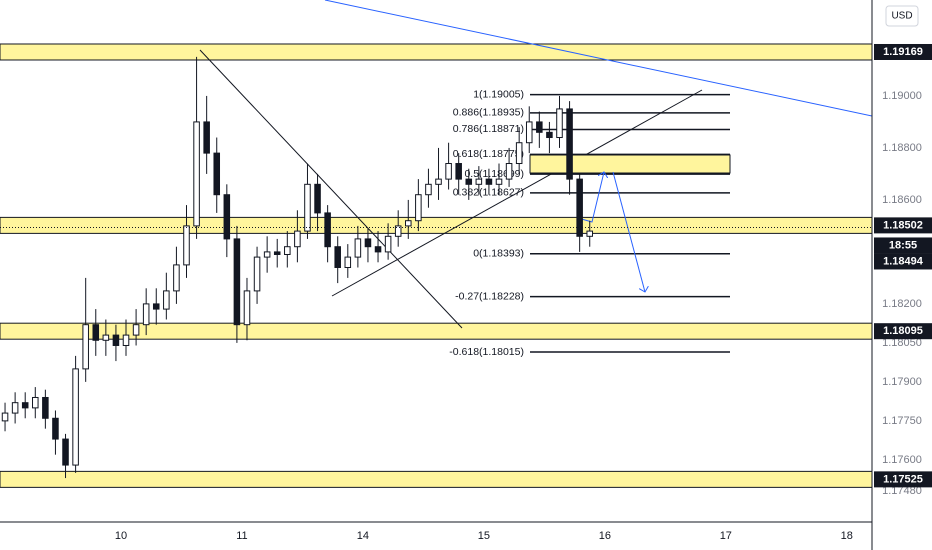 The image size is (932, 550). Describe the element at coordinates (498, 254) in the screenshot. I see `fib-label: 0(1.18393)` at that location.